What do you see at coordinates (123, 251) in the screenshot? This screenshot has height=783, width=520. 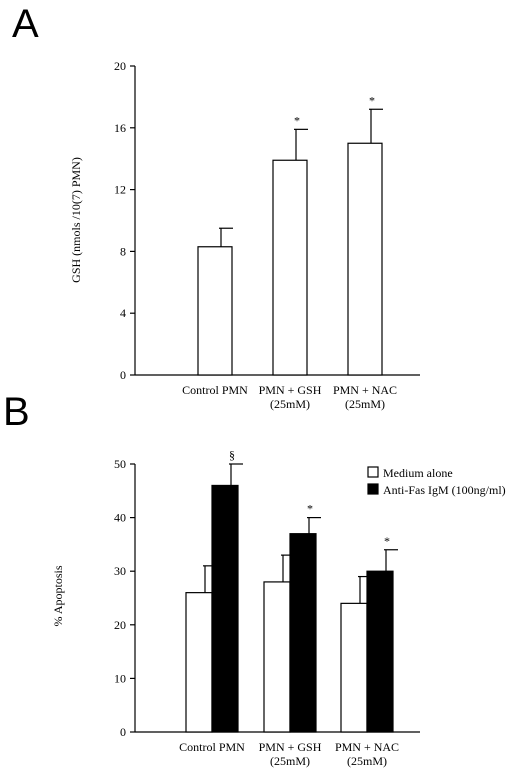 I see `y-tick-label: 8` at bounding box center [123, 251].